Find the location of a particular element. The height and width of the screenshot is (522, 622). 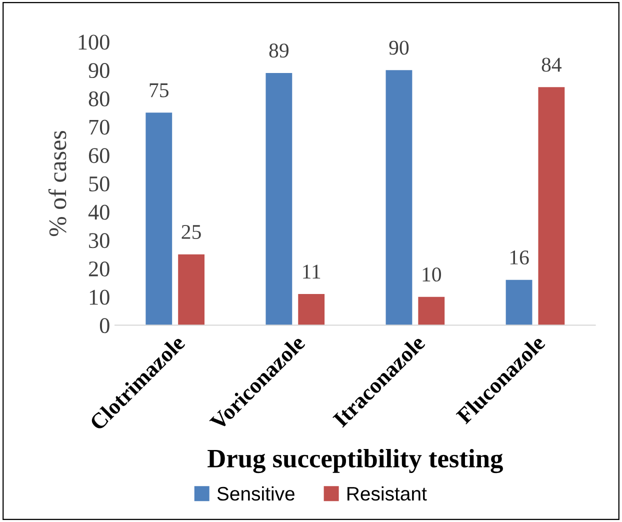

y-tick-label: 40 is located at coordinates (99, 212).